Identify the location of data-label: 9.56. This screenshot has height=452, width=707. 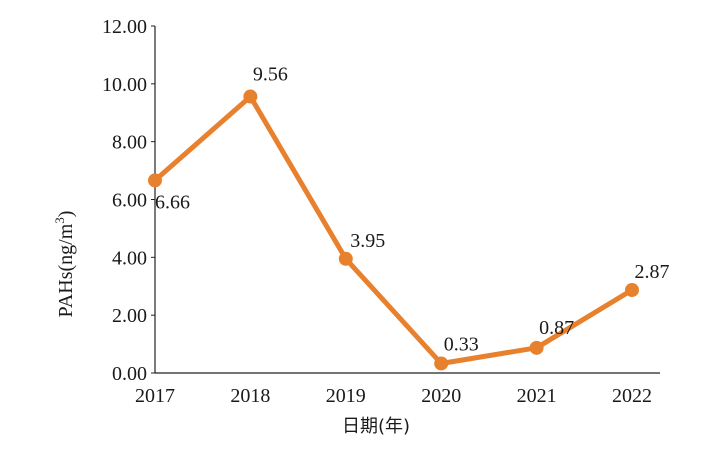
(270, 75).